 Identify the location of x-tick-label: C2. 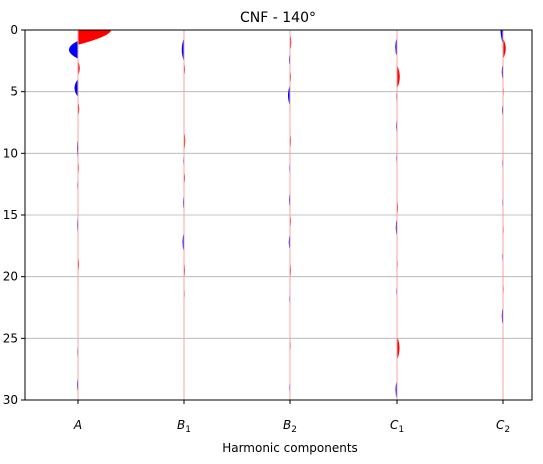
(503, 426).